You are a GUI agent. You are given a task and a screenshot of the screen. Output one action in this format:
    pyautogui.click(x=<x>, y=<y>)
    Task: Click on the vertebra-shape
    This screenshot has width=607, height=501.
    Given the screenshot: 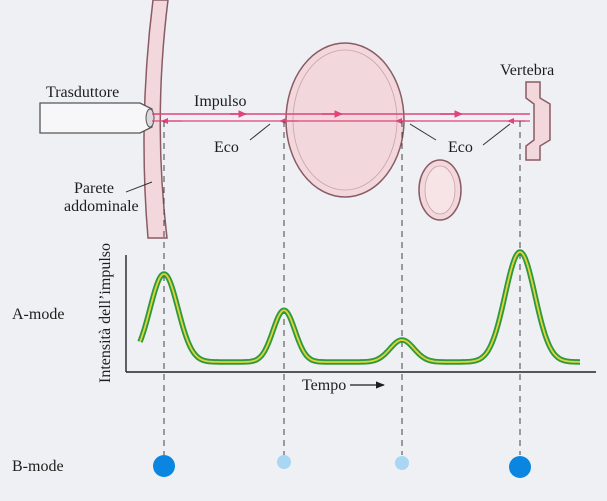 What is the action you would take?
    pyautogui.click(x=538, y=121)
    